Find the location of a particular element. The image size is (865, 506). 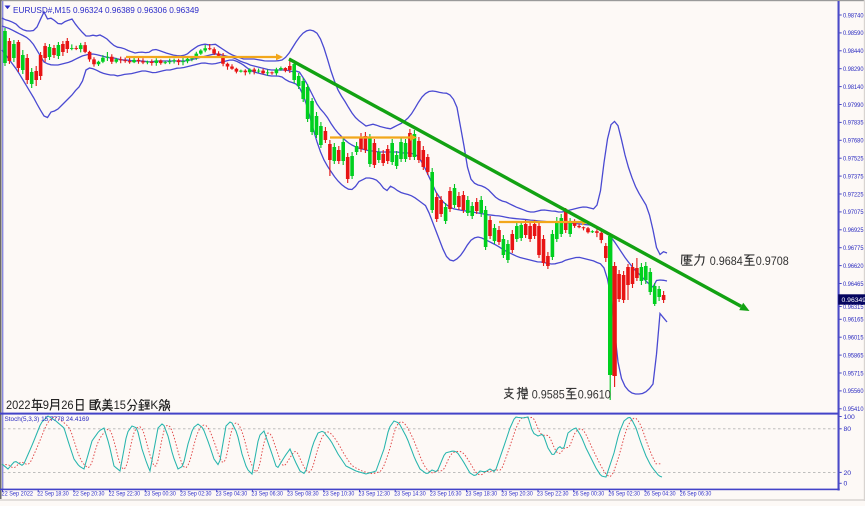

svg-text: 0.96015 is located at coordinates (853, 338).